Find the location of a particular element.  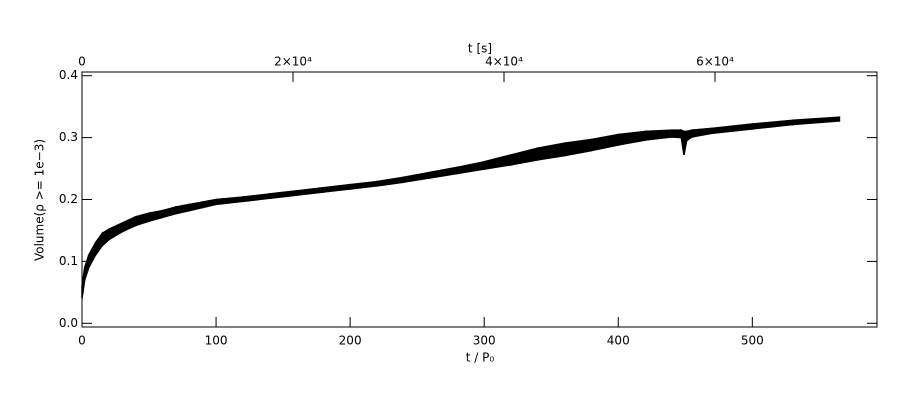

x-tick-label: 400 is located at coordinates (618, 341).